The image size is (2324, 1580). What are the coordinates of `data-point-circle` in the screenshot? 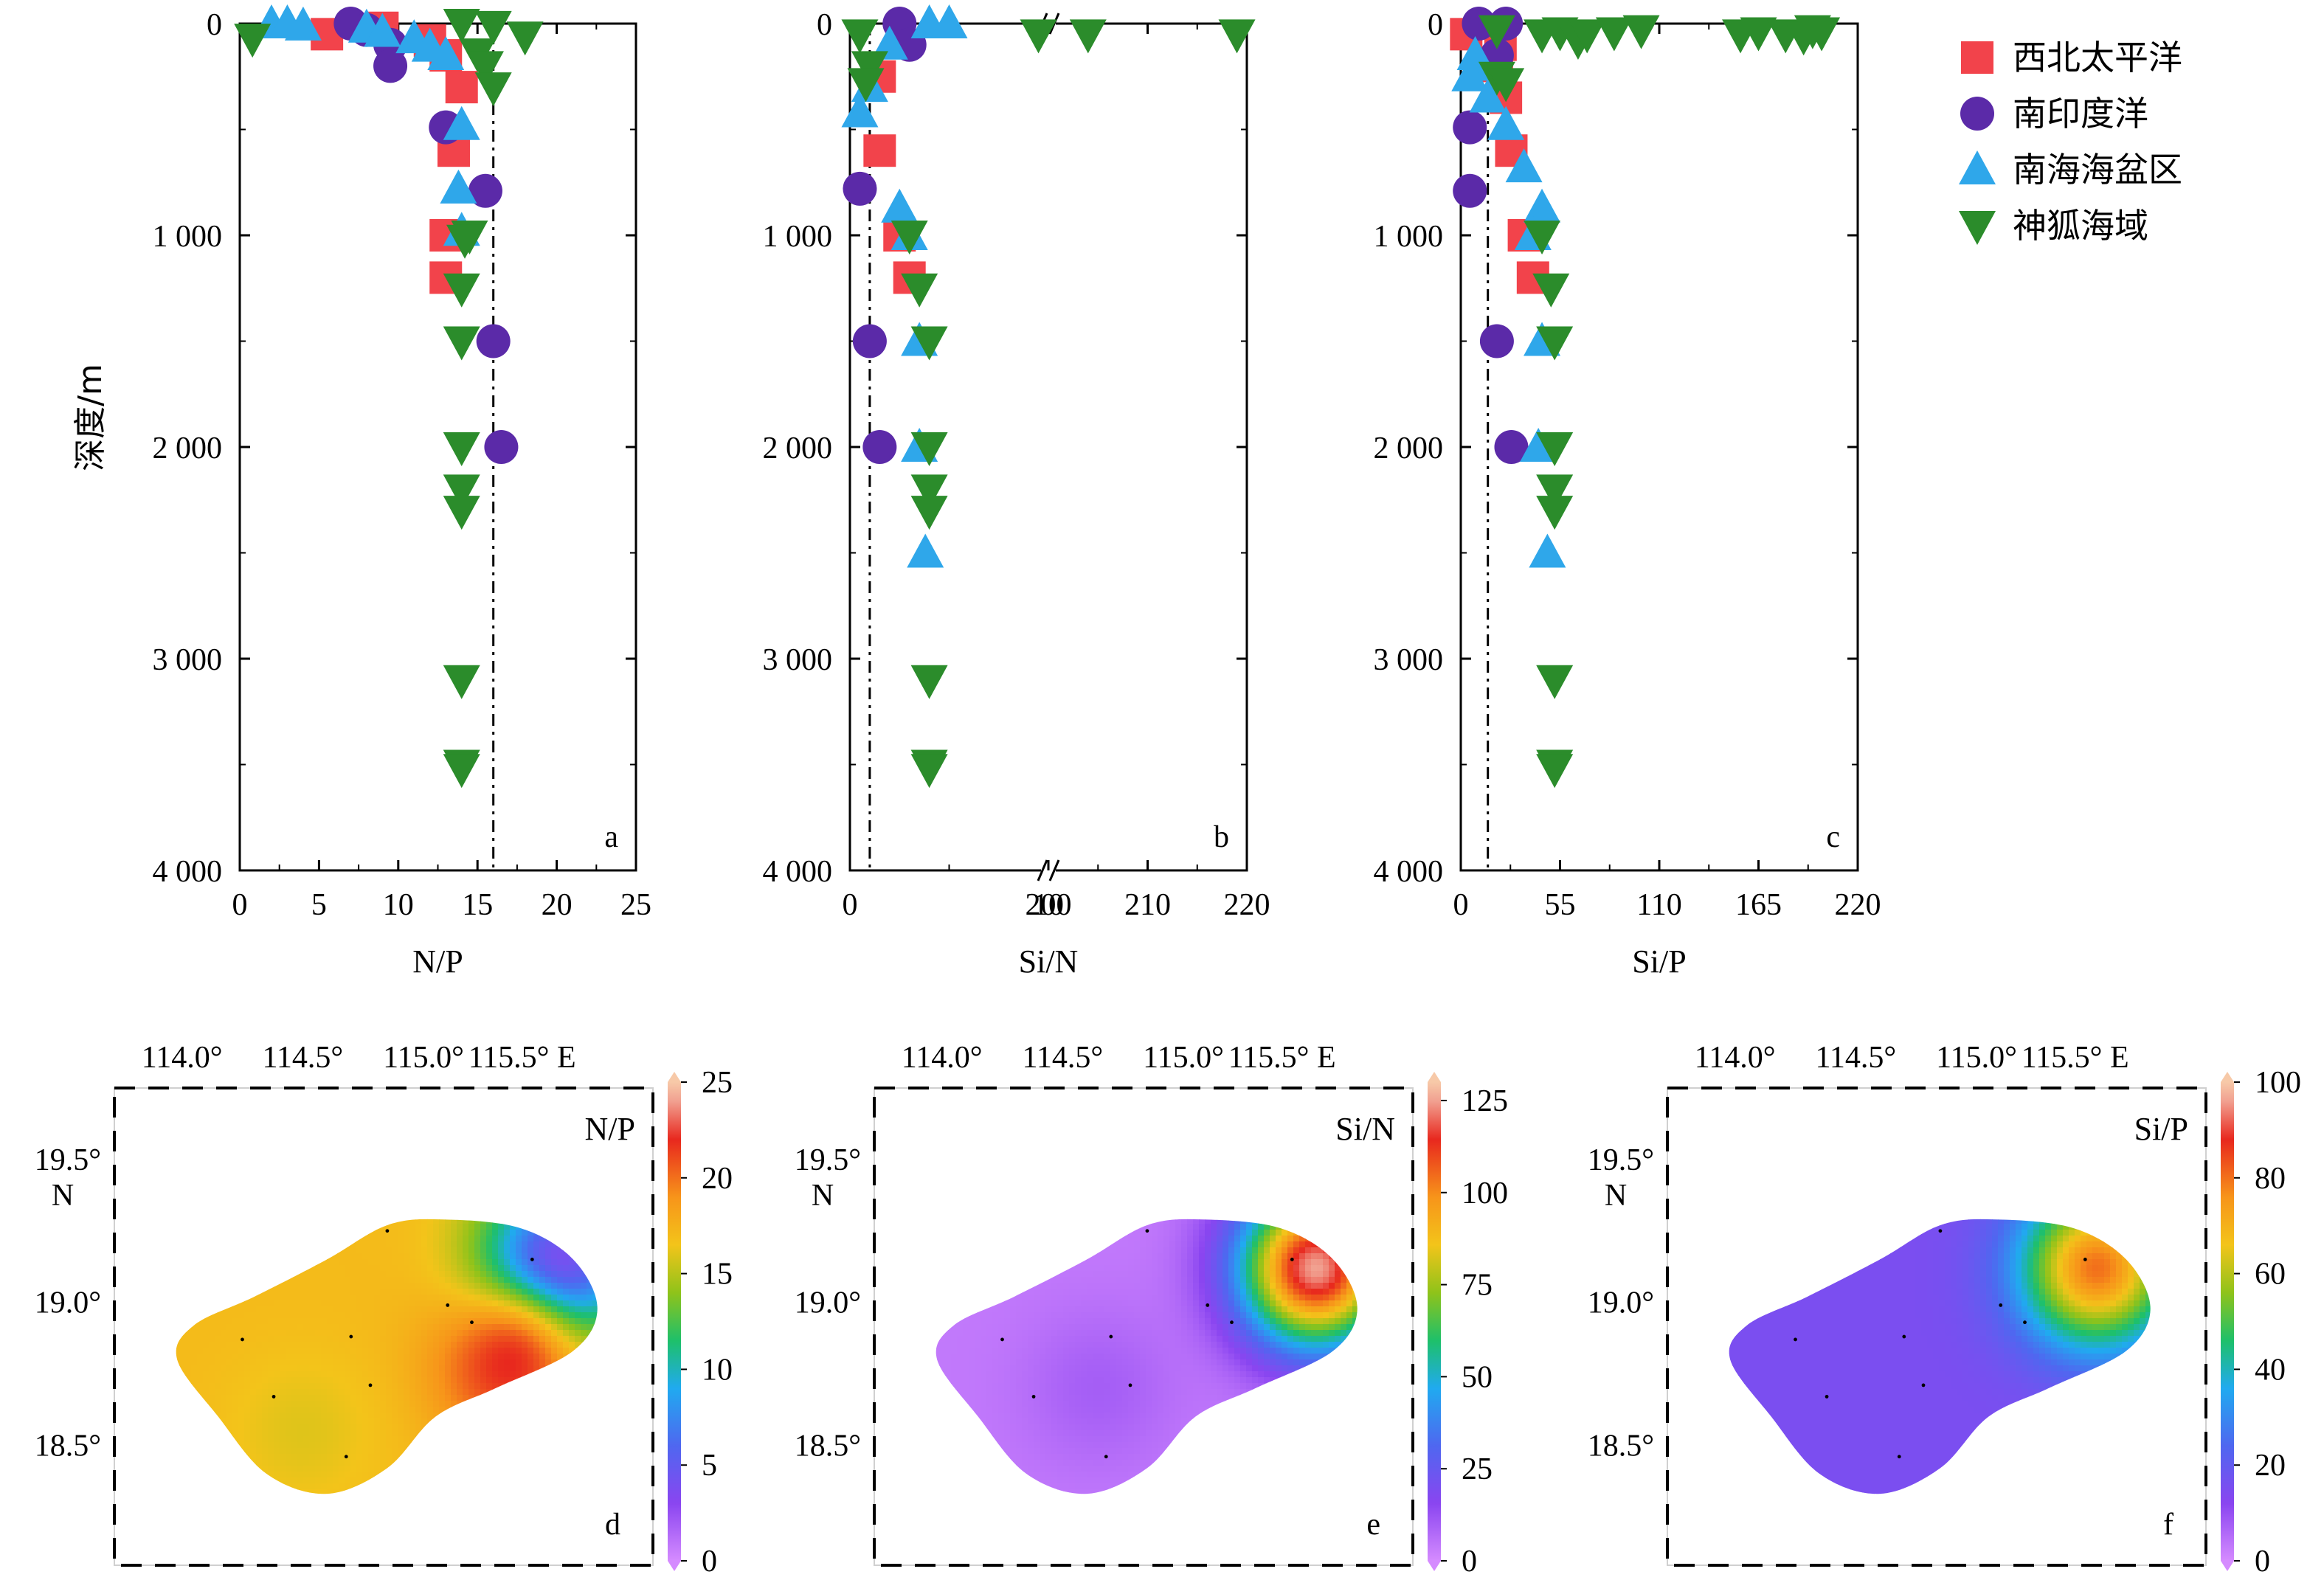 It's located at (860, 188).